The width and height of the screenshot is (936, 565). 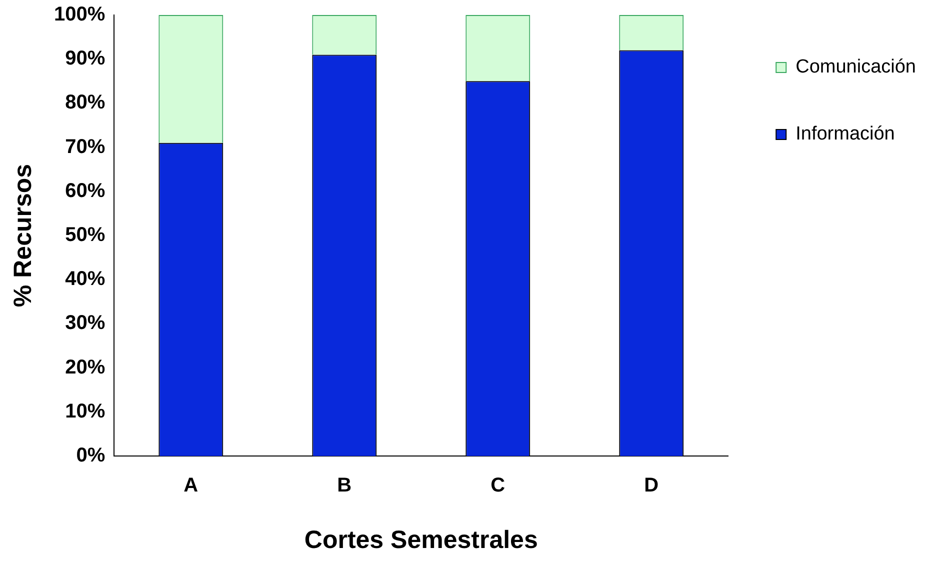 What do you see at coordinates (85, 191) in the screenshot?
I see `y-tick-label: 60%` at bounding box center [85, 191].